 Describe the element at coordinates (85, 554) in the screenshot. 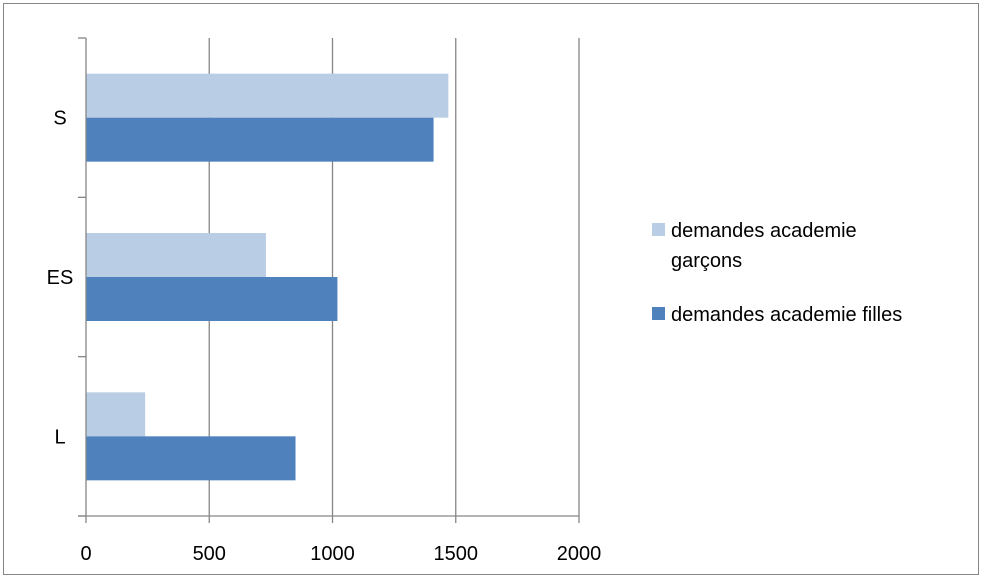

I see `x-tick-label-0: 0` at that location.